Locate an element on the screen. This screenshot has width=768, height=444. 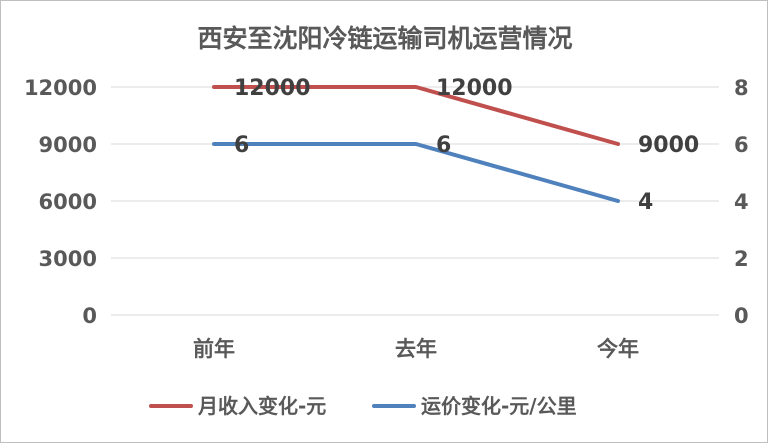
x-axis-tick-label: 去年 is located at coordinates (416, 349).